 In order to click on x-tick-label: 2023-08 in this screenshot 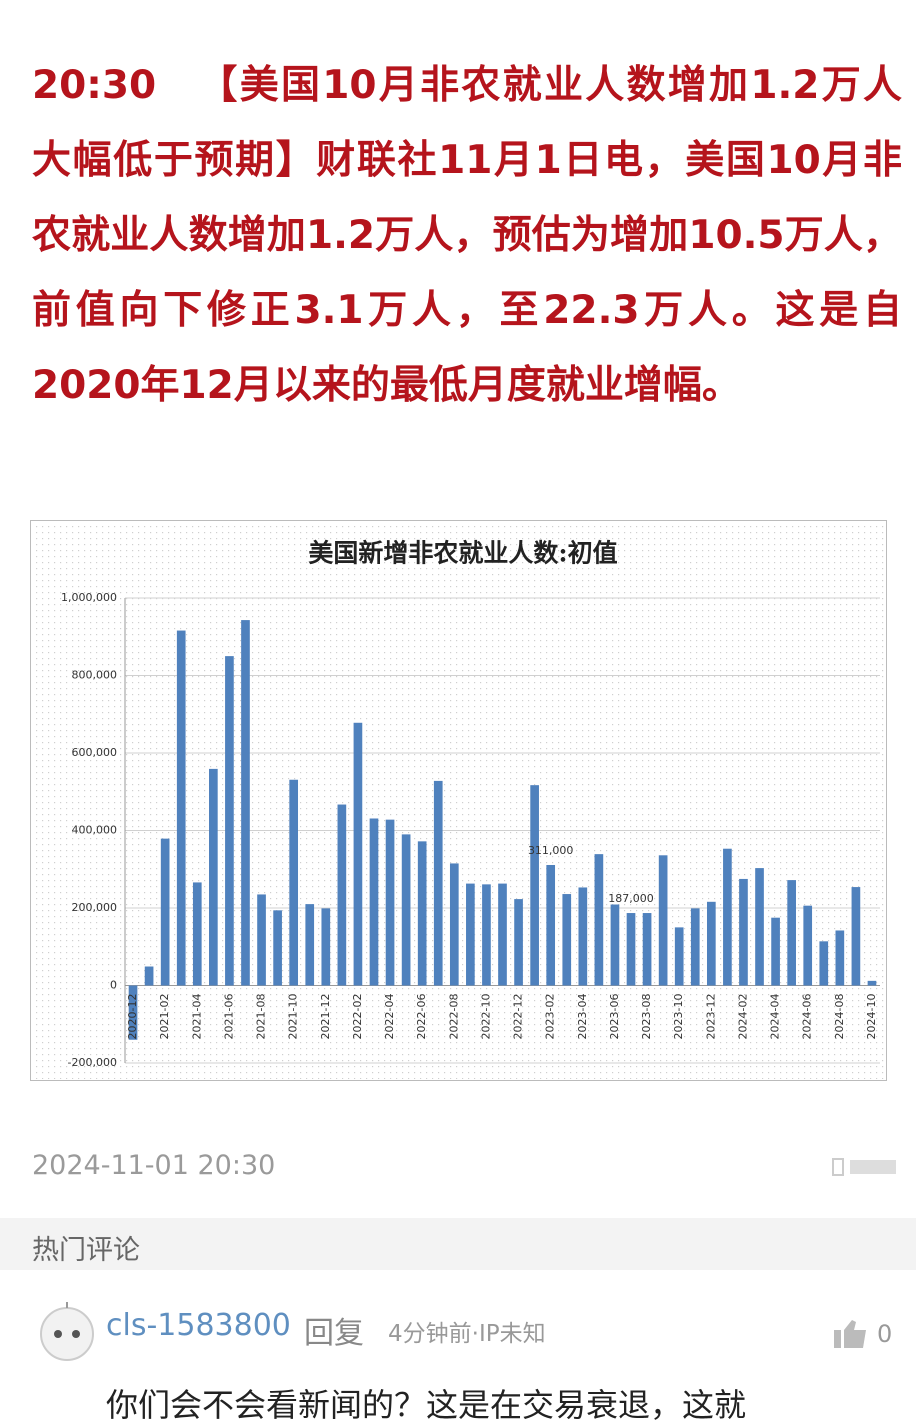, I will do `click(646, 1017)`.